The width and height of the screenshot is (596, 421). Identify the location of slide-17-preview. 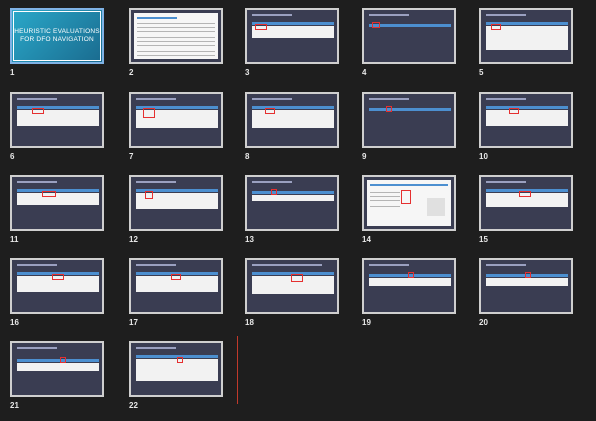
(176, 286).